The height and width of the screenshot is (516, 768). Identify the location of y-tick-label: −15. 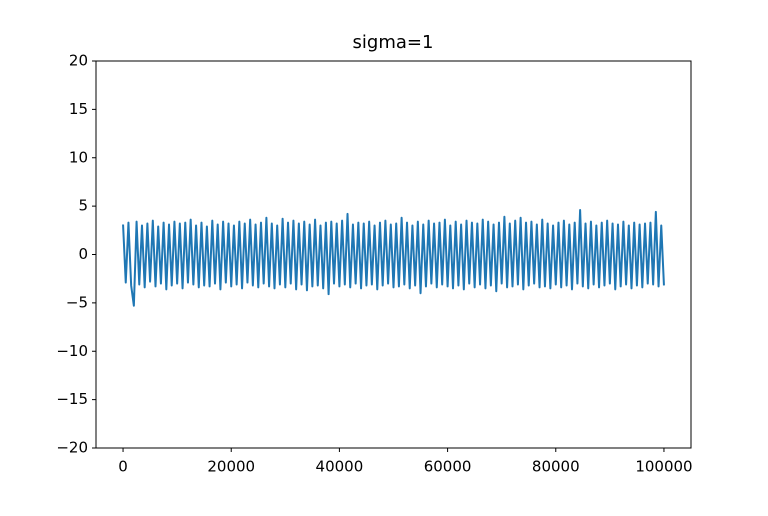
(72, 399).